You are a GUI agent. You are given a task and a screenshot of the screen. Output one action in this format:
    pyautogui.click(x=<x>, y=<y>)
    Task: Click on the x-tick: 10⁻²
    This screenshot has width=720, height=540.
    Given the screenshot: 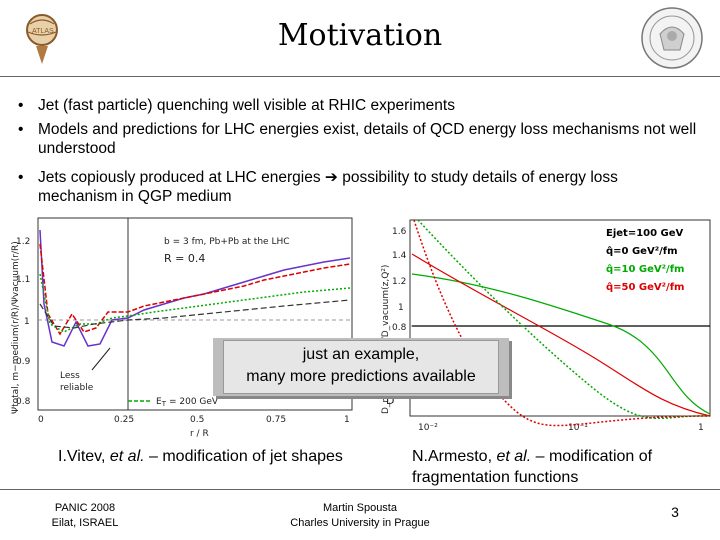 What is the action you would take?
    pyautogui.click(x=428, y=428)
    